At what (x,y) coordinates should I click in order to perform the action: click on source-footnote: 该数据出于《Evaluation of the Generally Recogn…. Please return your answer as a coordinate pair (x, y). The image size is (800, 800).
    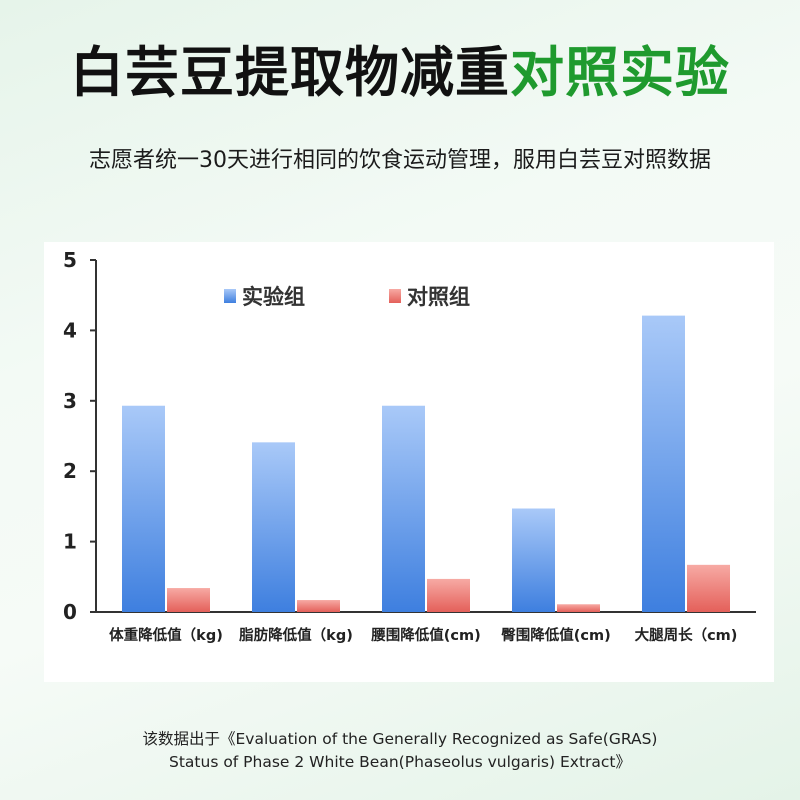
    Looking at the image, I should click on (400, 751).